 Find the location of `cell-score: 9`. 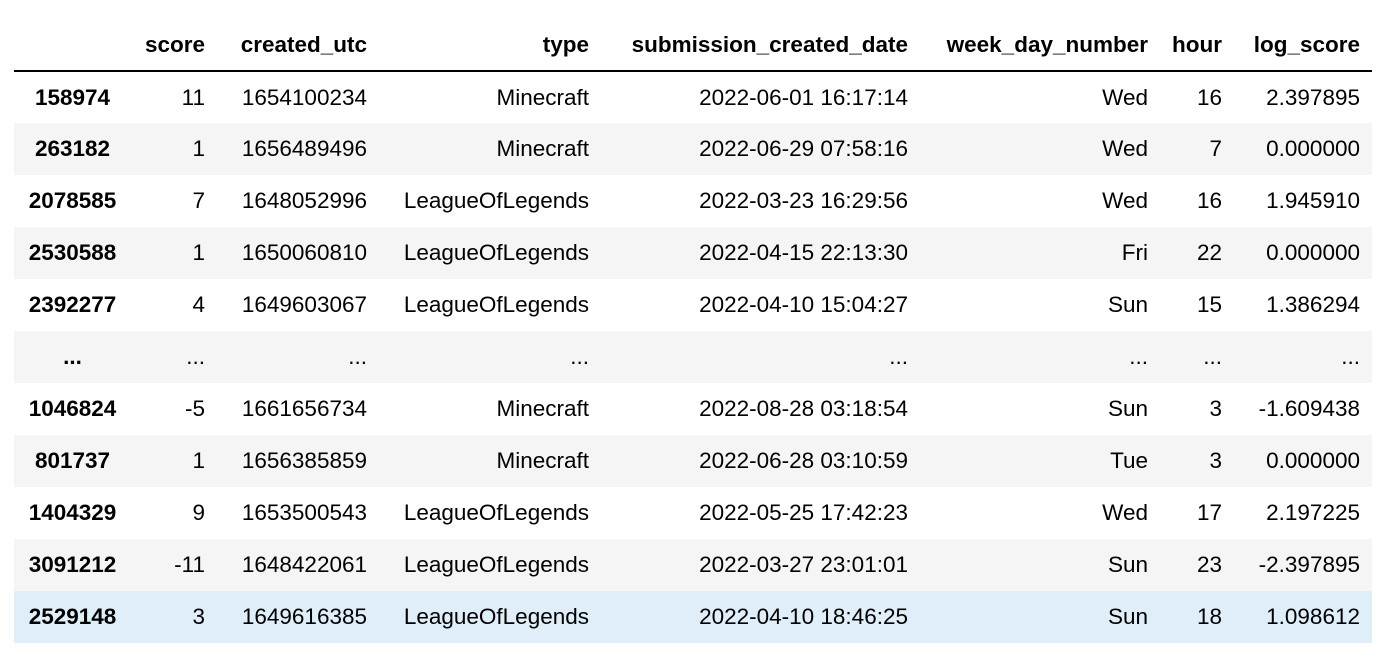

cell-score: 9 is located at coordinates (198, 512).